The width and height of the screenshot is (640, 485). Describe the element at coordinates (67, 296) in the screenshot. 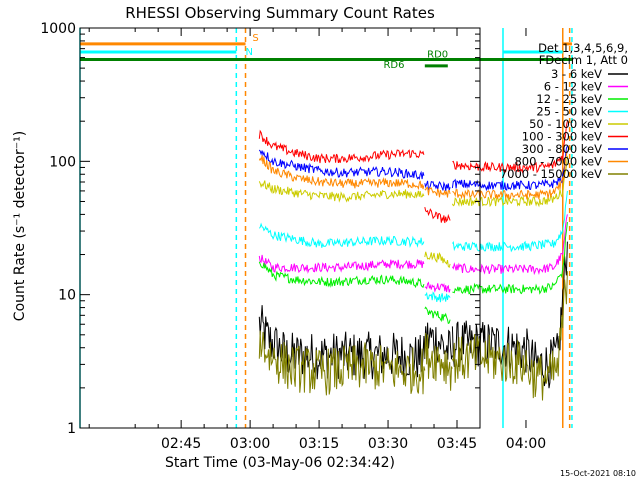

I see `y-tick-label-1: 10` at that location.